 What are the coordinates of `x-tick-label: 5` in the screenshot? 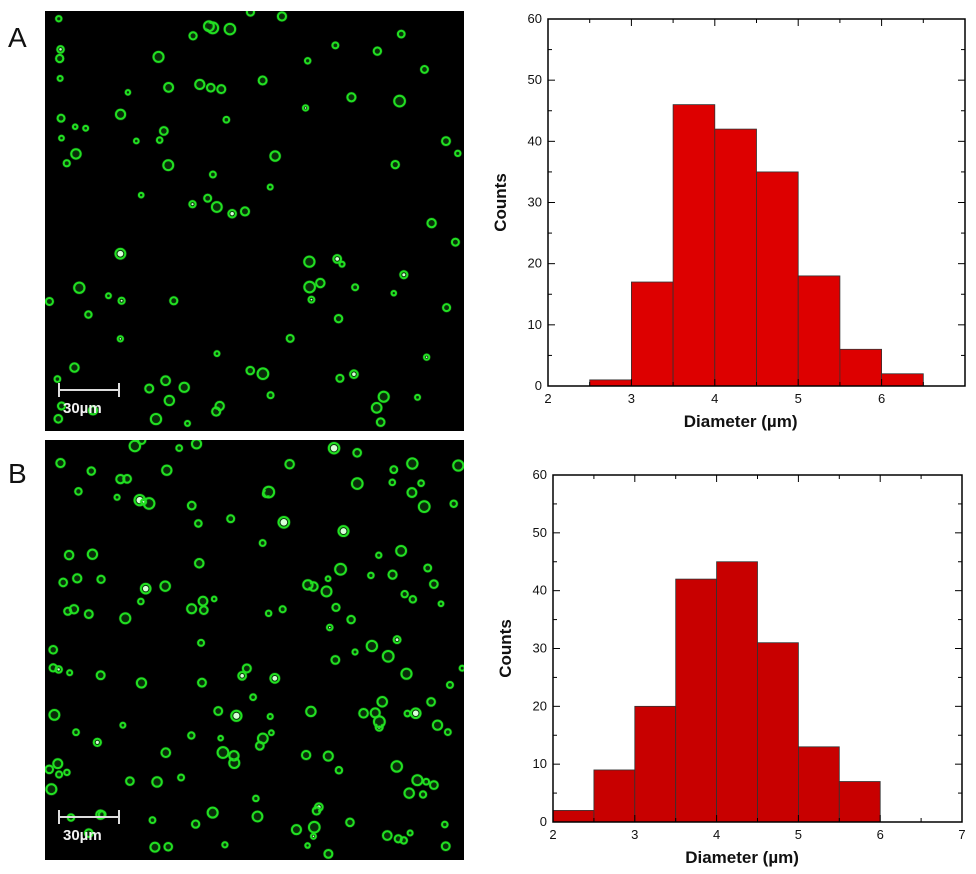 It's located at (798, 398).